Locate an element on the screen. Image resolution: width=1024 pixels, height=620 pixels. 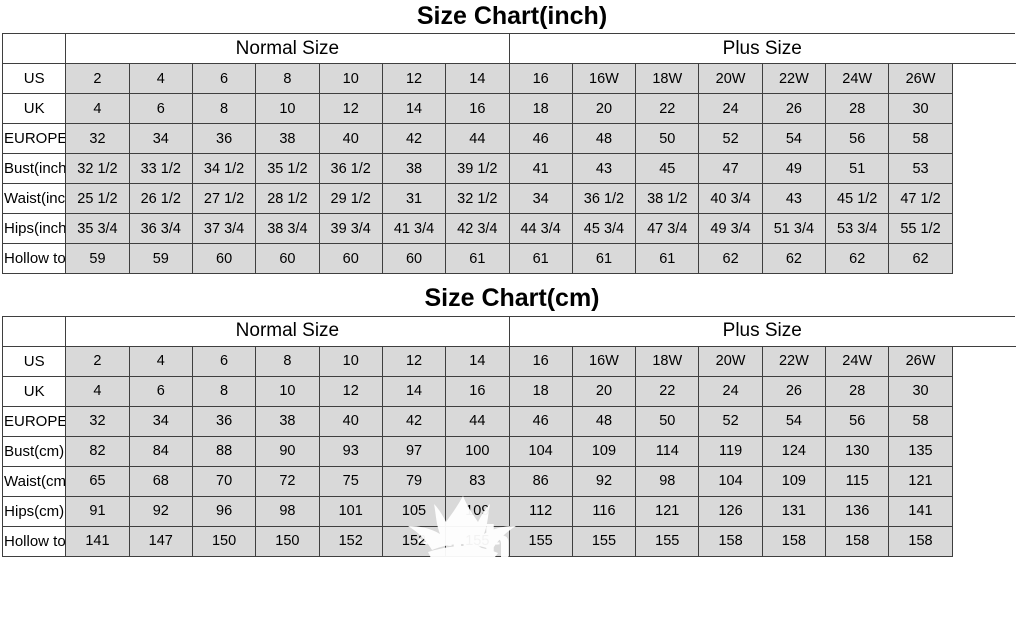
cell-hollow-inch-0: 59 is located at coordinates (97, 259).